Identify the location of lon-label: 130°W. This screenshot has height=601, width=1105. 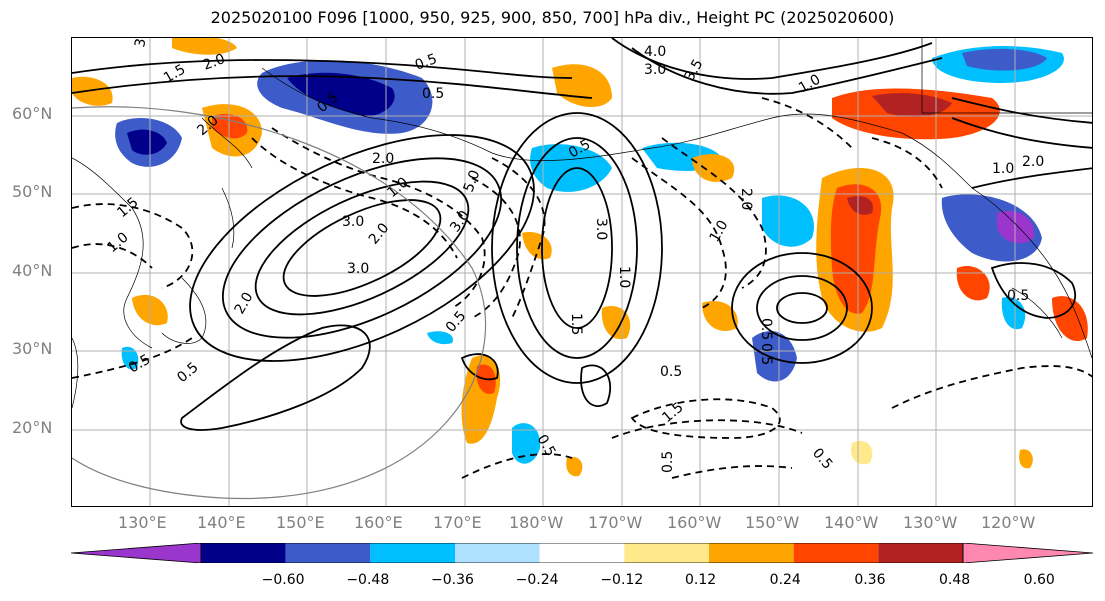
(930, 522).